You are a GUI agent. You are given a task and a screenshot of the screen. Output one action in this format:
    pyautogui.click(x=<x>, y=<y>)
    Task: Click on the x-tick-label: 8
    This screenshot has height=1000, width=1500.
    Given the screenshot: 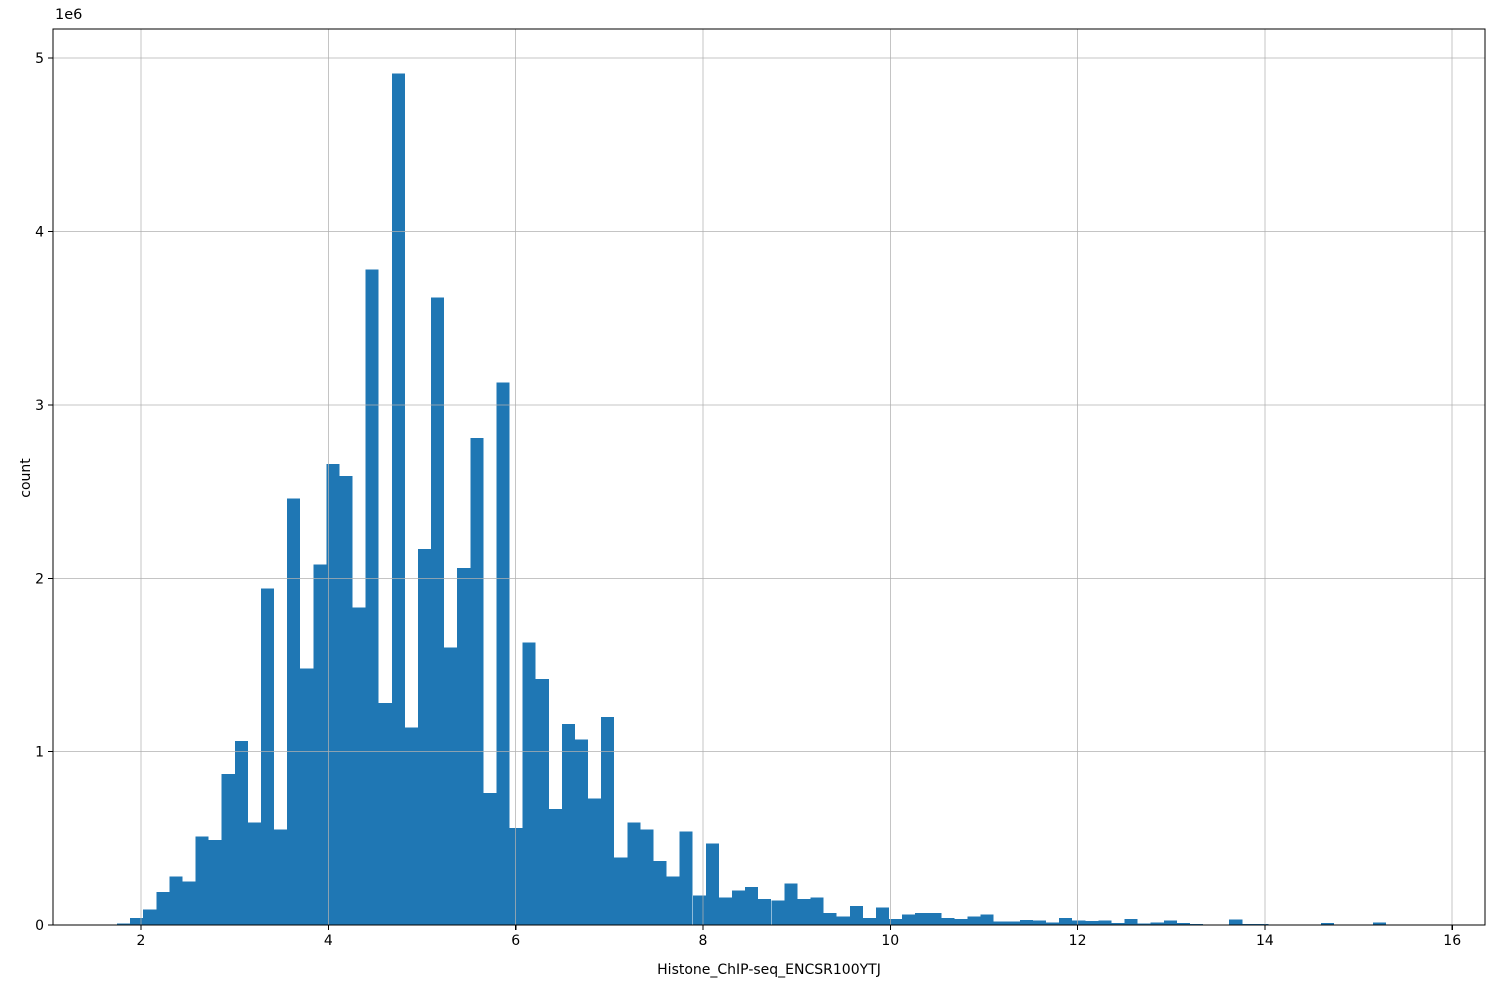 What is the action you would take?
    pyautogui.click(x=703, y=941)
    